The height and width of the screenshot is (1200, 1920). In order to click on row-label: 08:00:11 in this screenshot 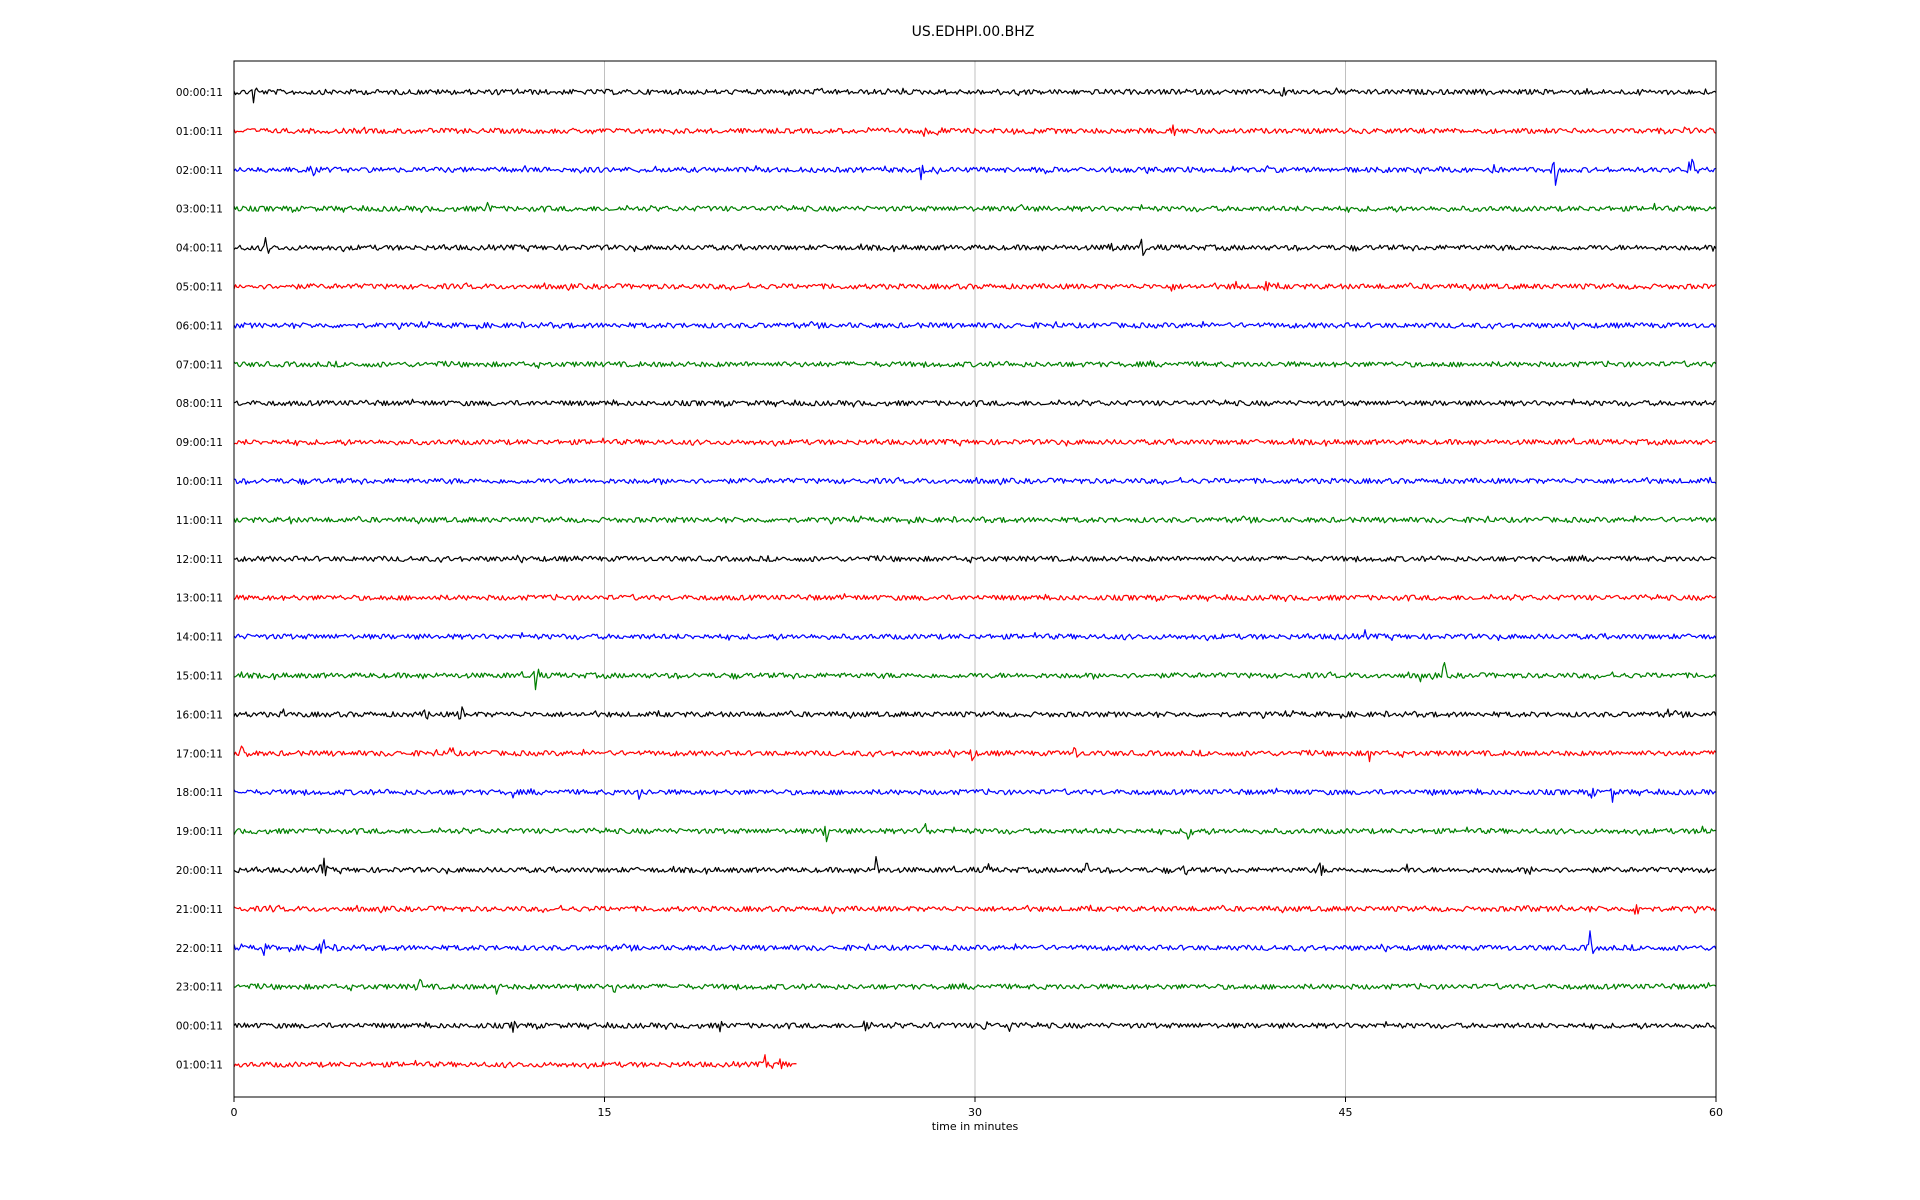, I will do `click(199, 404)`.